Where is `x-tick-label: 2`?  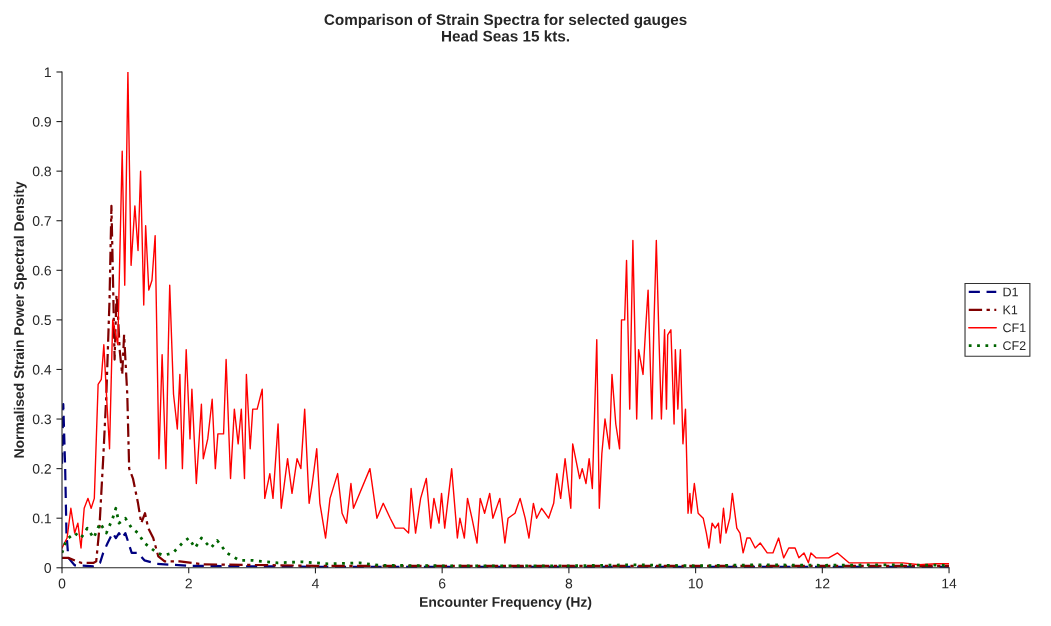
x-tick-label: 2 is located at coordinates (188, 583).